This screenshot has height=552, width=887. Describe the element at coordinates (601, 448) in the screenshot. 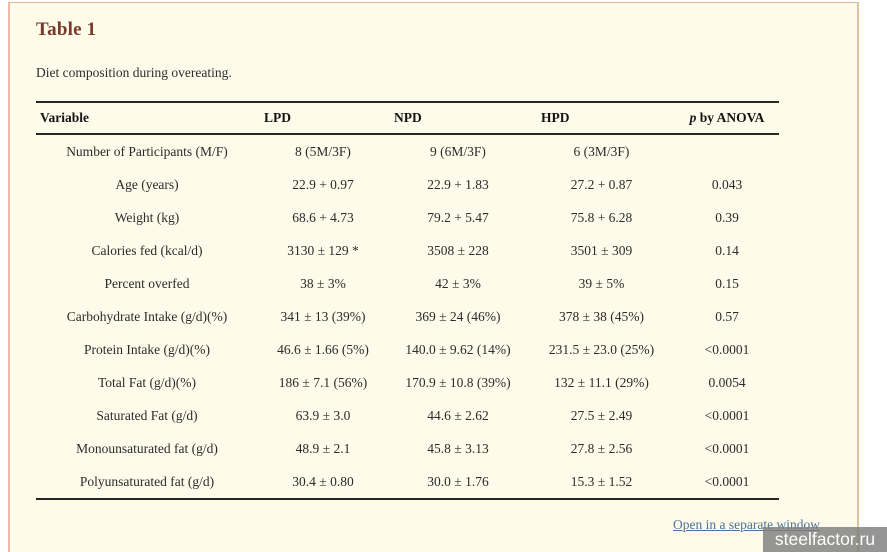

I see `table-cell: 27.8 ± 2.56` at that location.